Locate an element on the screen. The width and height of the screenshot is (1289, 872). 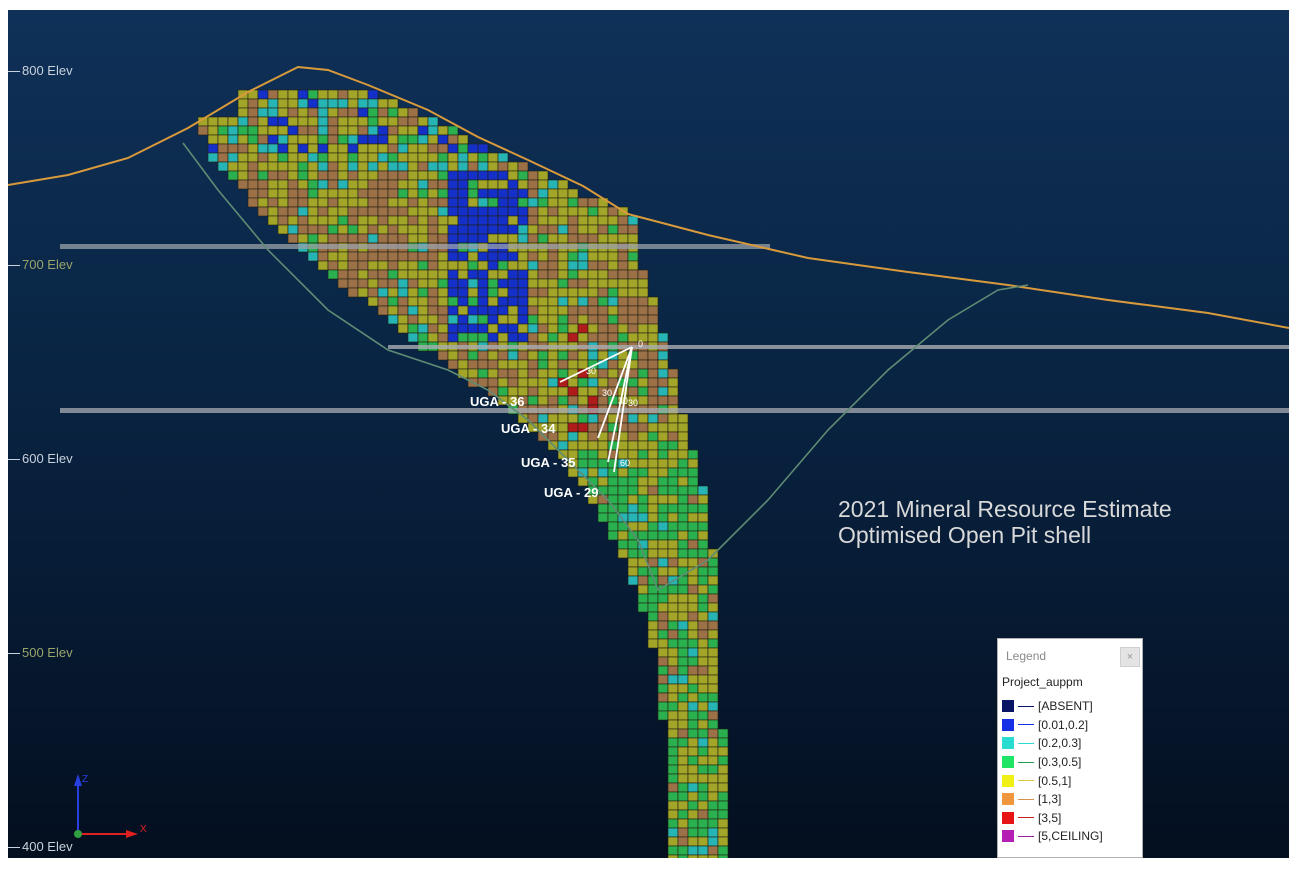
legend-title: Legend is located at coordinates (1026, 656).